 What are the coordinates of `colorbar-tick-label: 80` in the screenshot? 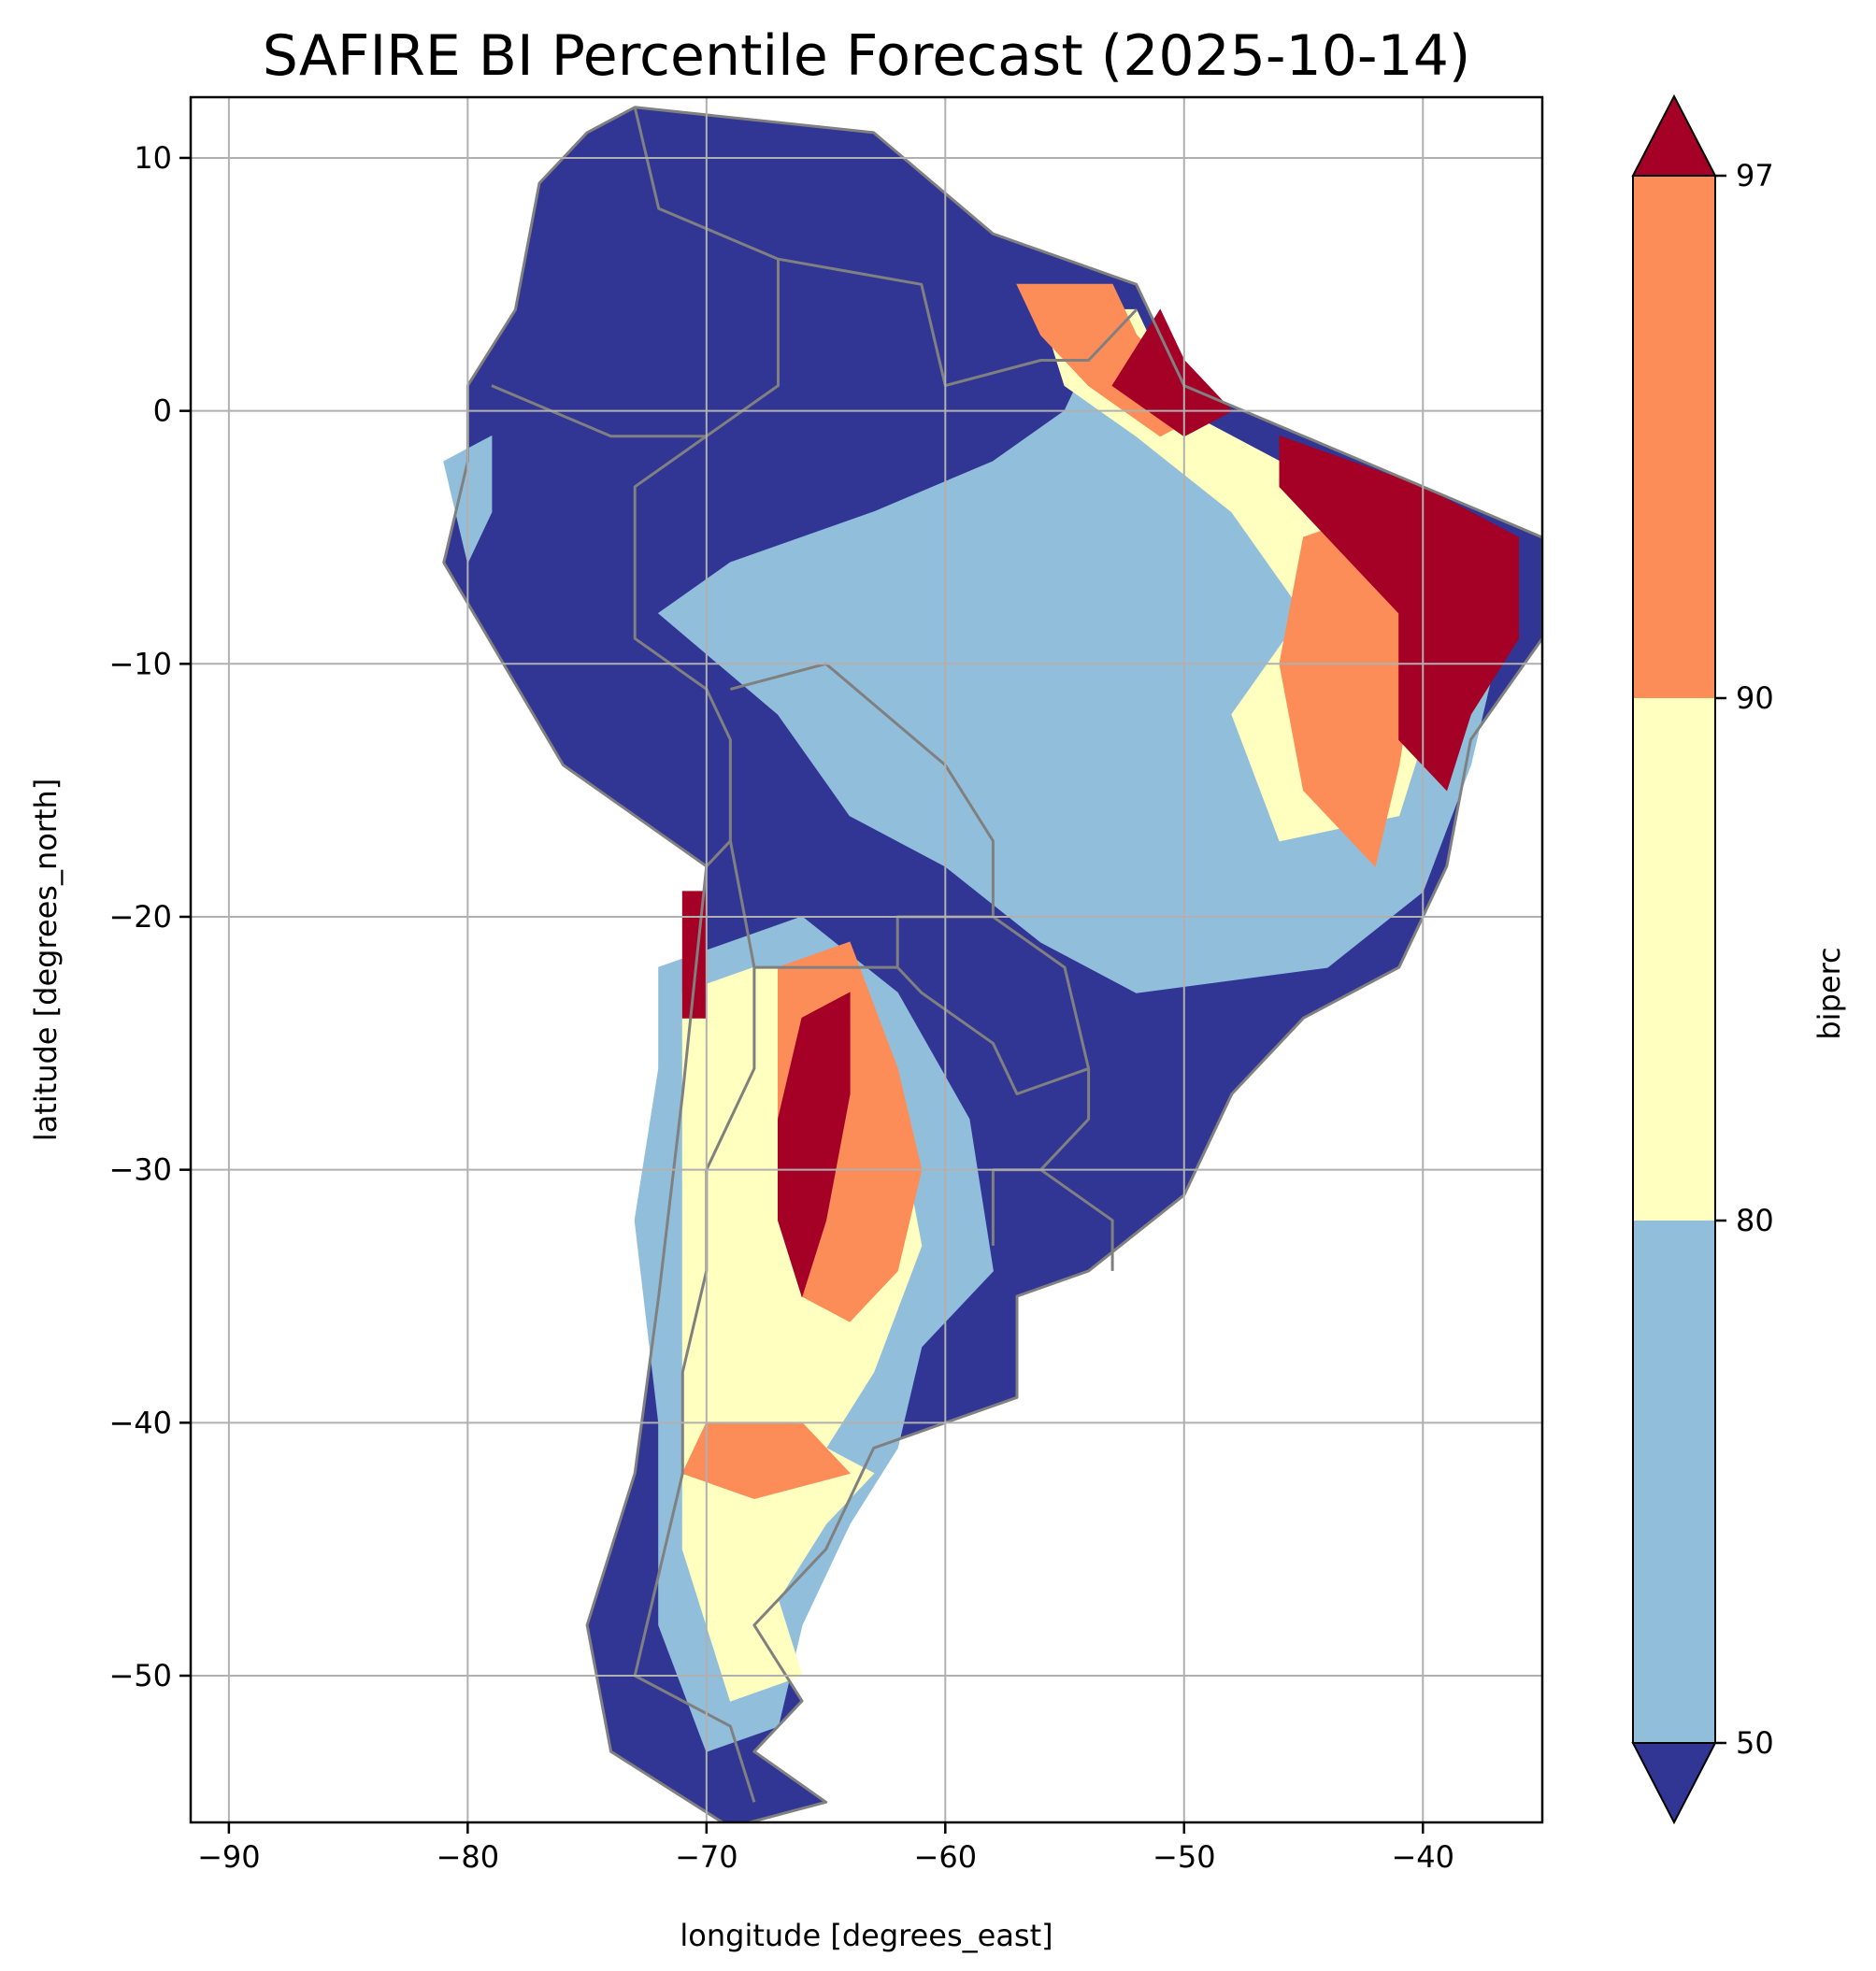 It's located at (1755, 1221).